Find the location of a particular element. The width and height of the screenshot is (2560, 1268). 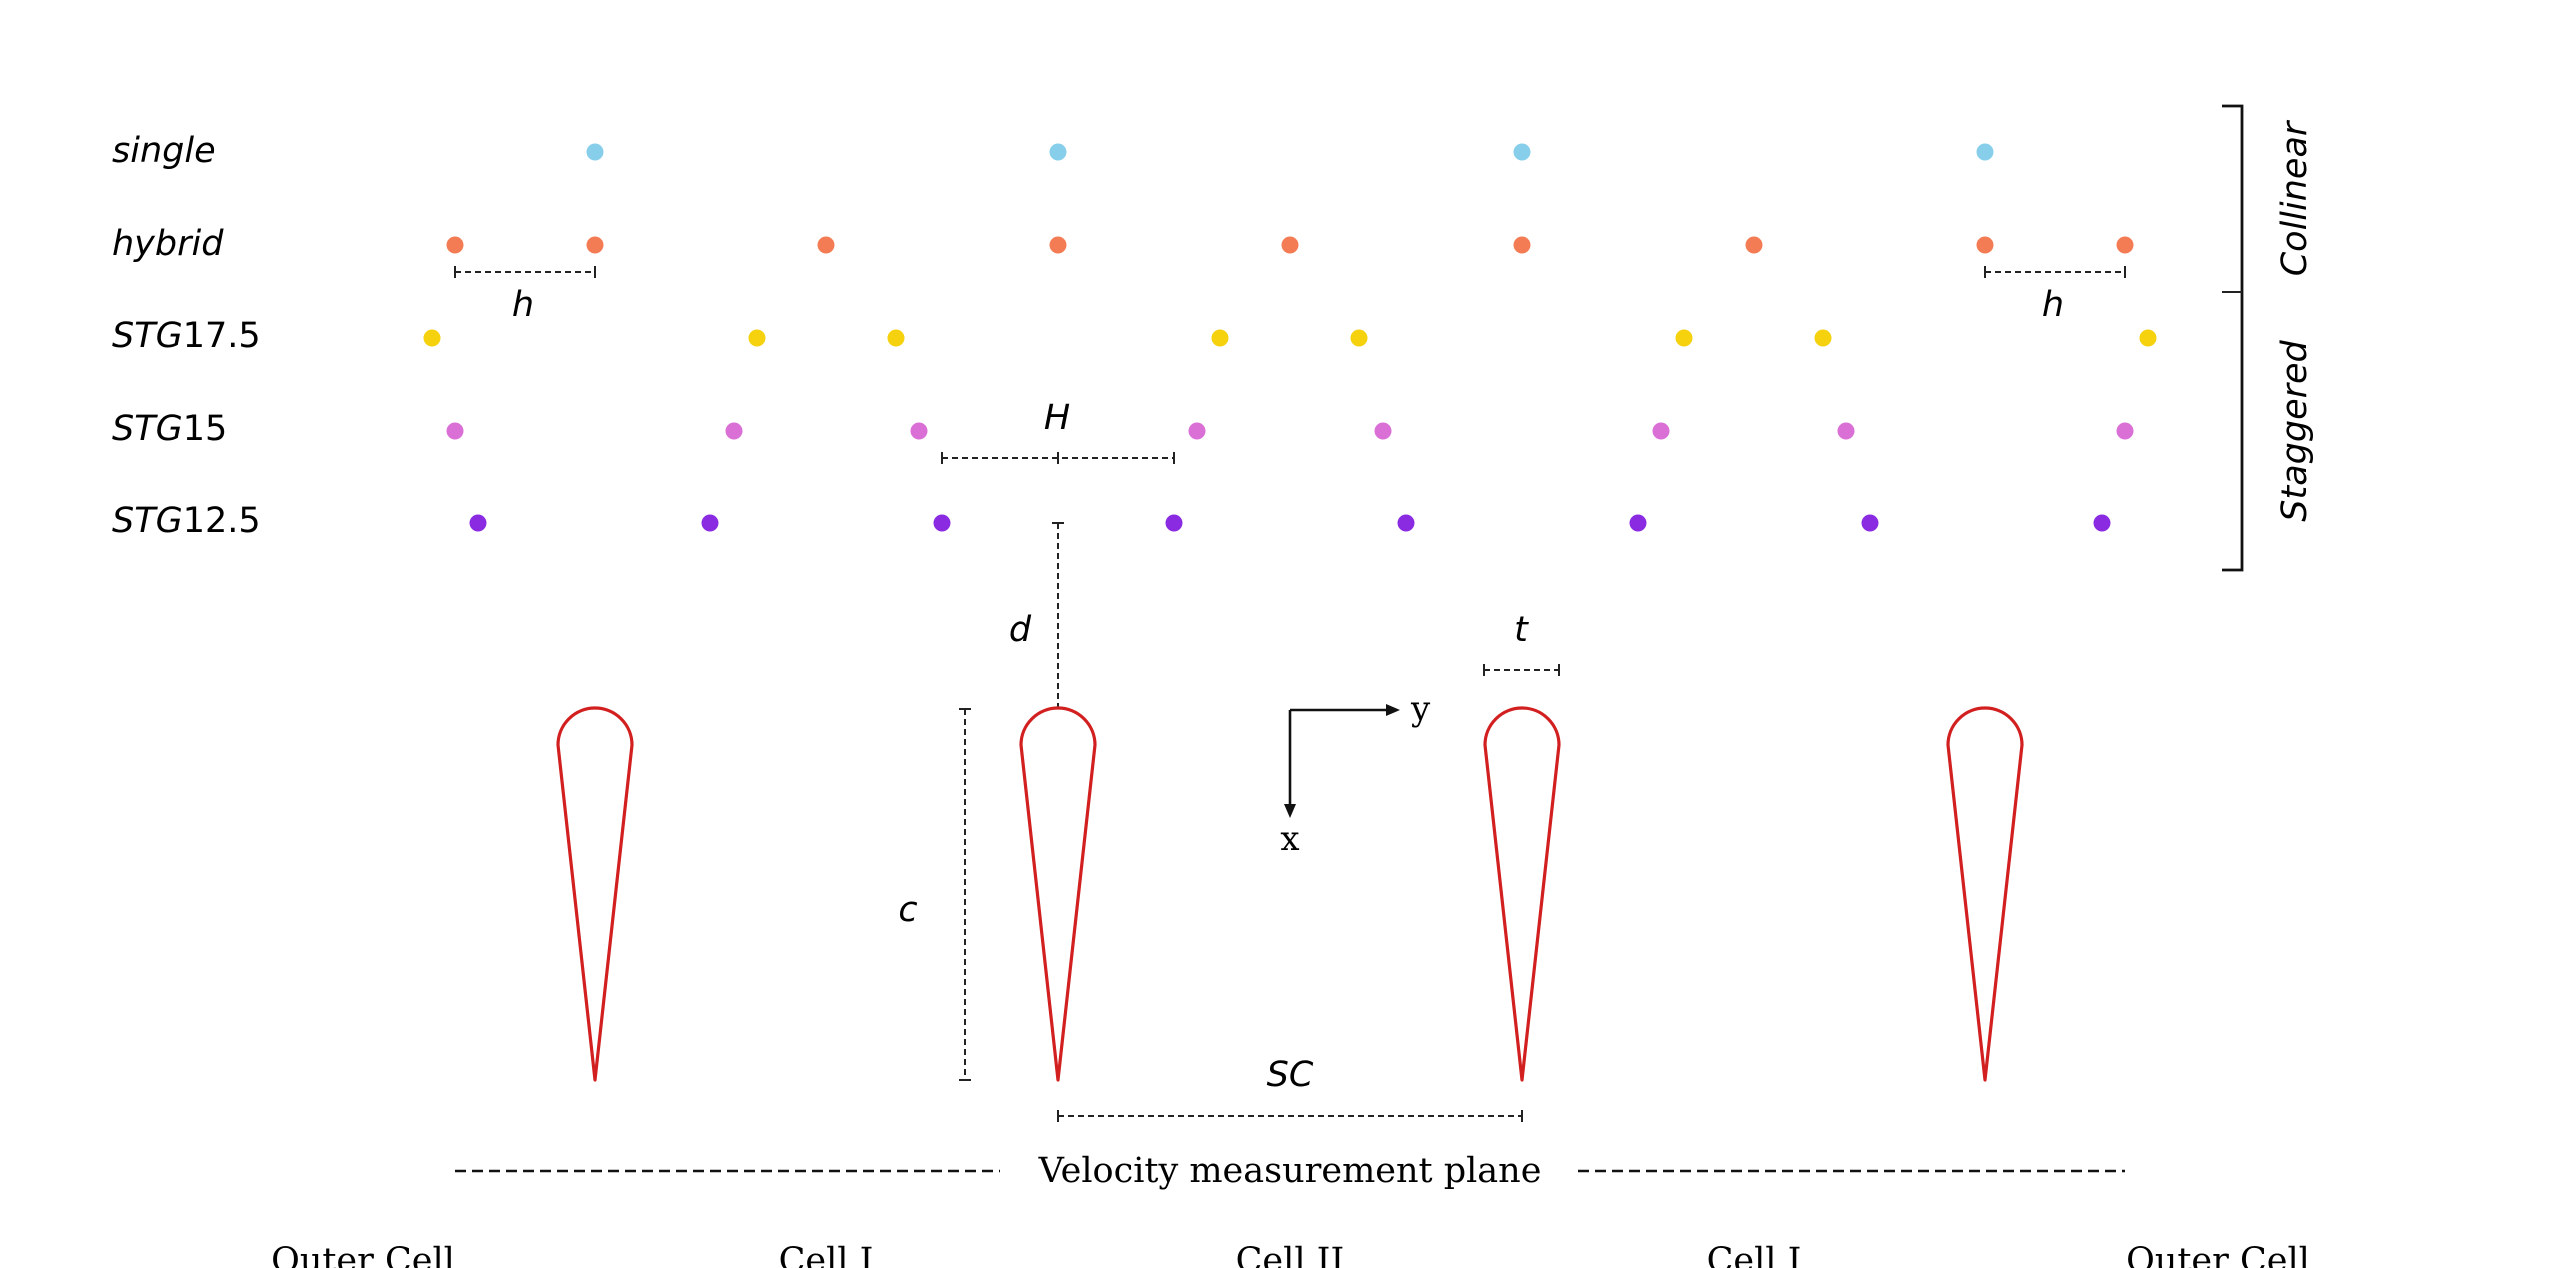

row-label-hybrid: hybrid is located at coordinates (168, 244).